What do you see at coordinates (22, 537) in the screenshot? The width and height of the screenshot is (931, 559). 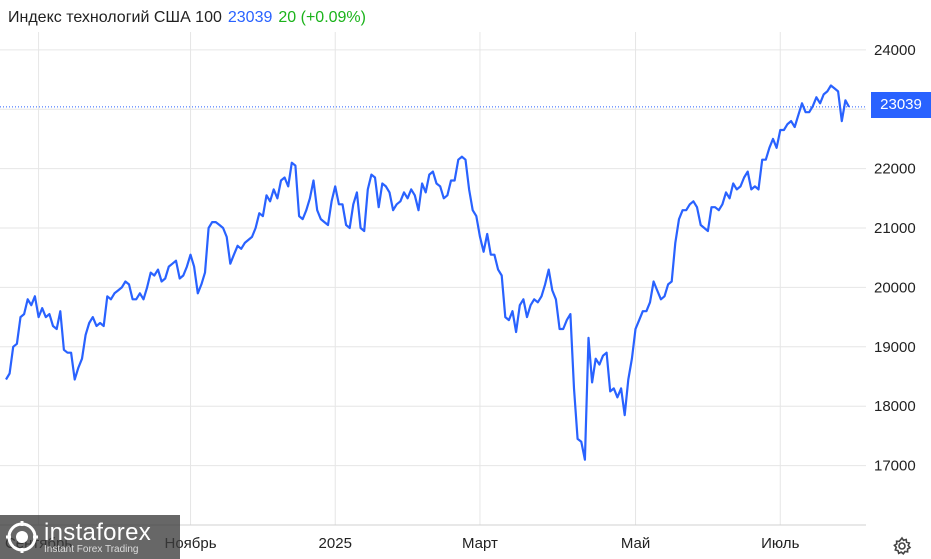 I see `instaforex-mark-icon` at bounding box center [22, 537].